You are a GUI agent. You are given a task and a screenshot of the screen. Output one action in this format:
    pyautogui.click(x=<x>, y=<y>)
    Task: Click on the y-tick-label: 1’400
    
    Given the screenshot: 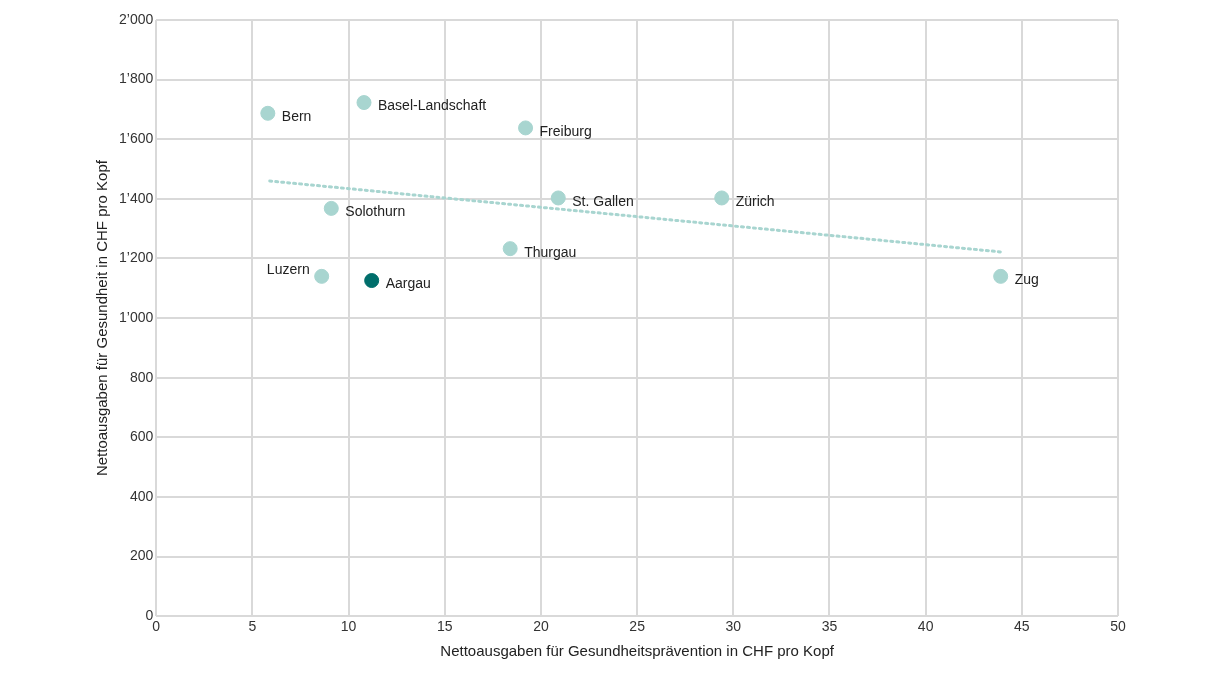 What is the action you would take?
    pyautogui.click(x=136, y=197)
    